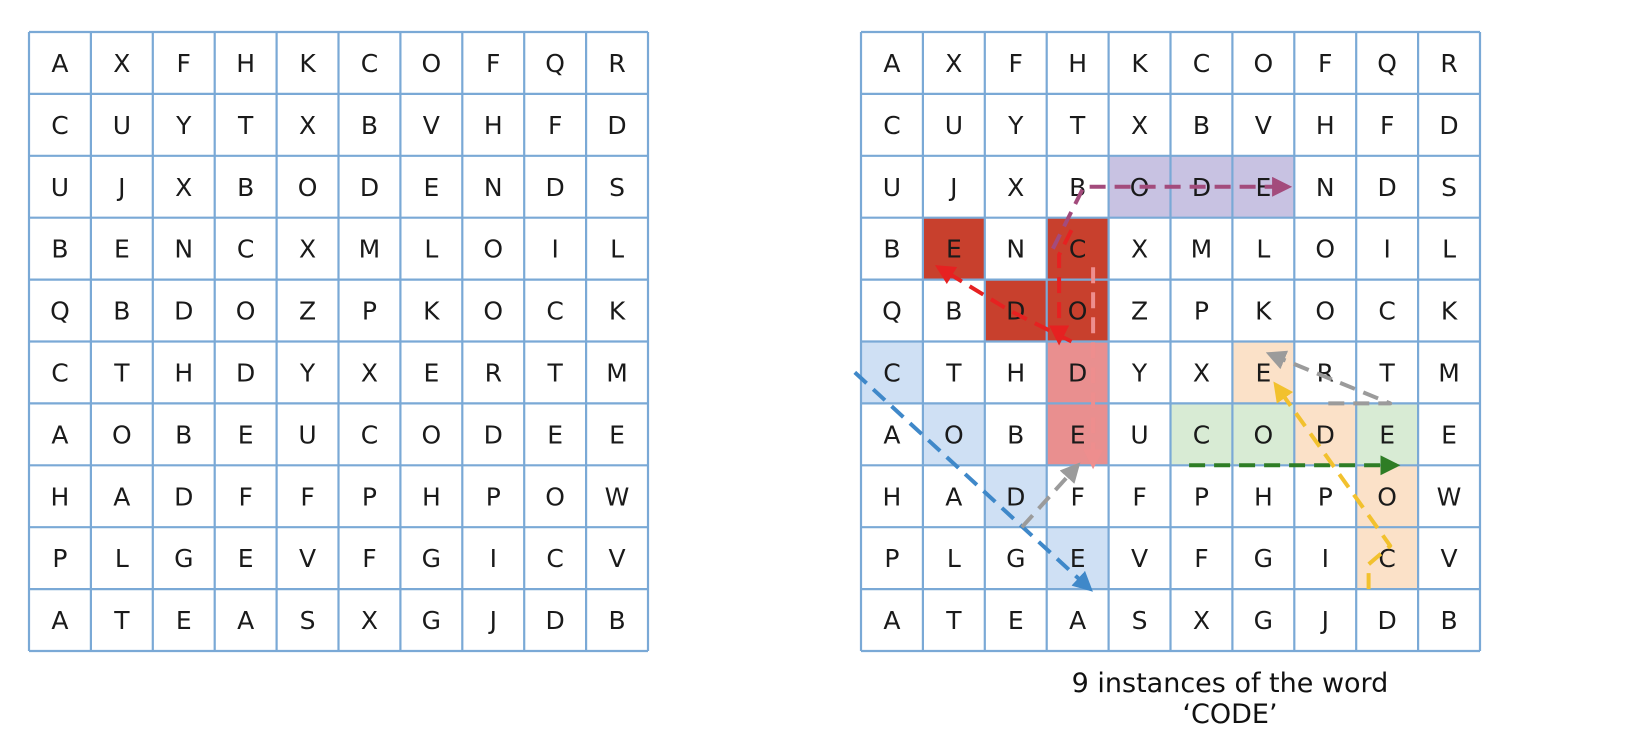 Image resolution: width=1651 pixels, height=730 pixels. I want to click on grid-letter: I, so click(1386, 249).